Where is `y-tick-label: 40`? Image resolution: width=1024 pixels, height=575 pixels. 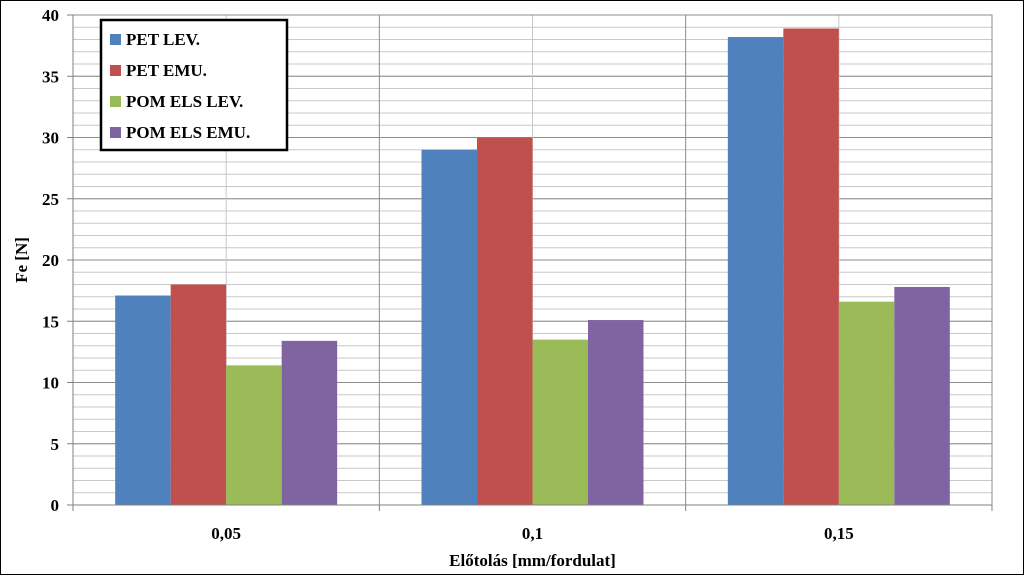
y-tick-label: 40 is located at coordinates (50, 15).